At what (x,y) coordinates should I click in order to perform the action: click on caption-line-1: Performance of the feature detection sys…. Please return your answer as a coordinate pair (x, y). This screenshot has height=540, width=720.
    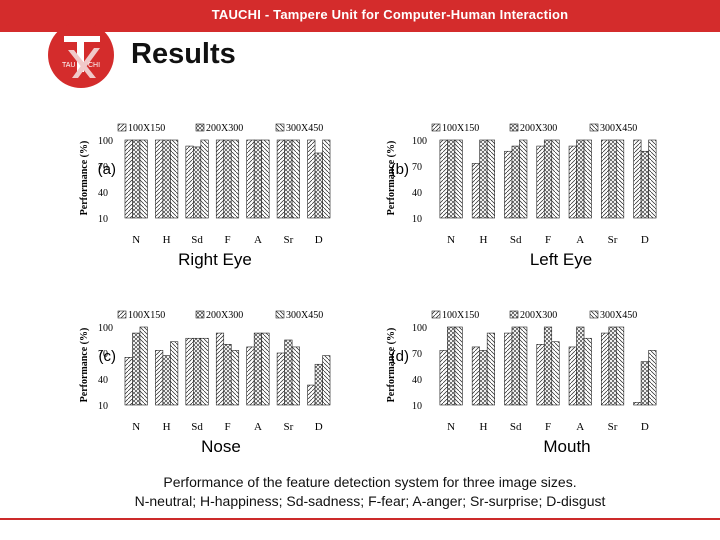
    Looking at the image, I should click on (370, 482).